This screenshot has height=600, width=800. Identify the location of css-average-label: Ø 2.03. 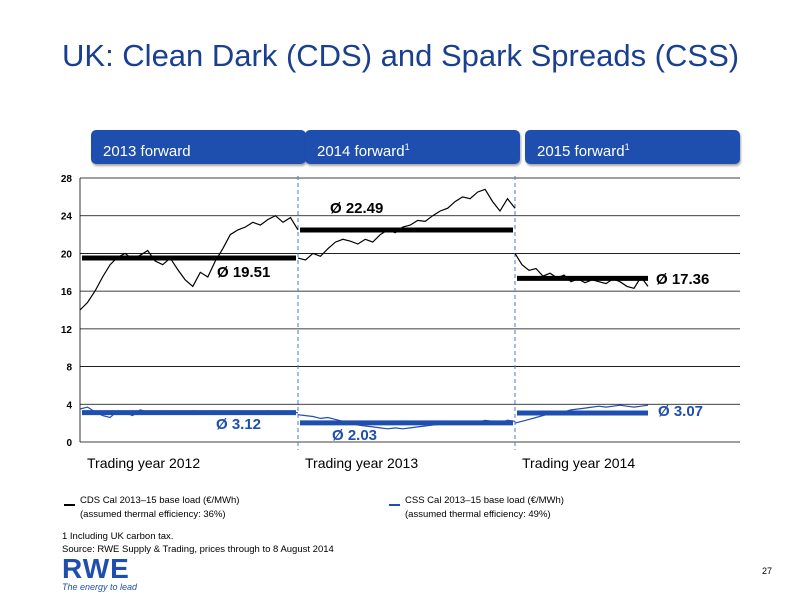
(354, 435).